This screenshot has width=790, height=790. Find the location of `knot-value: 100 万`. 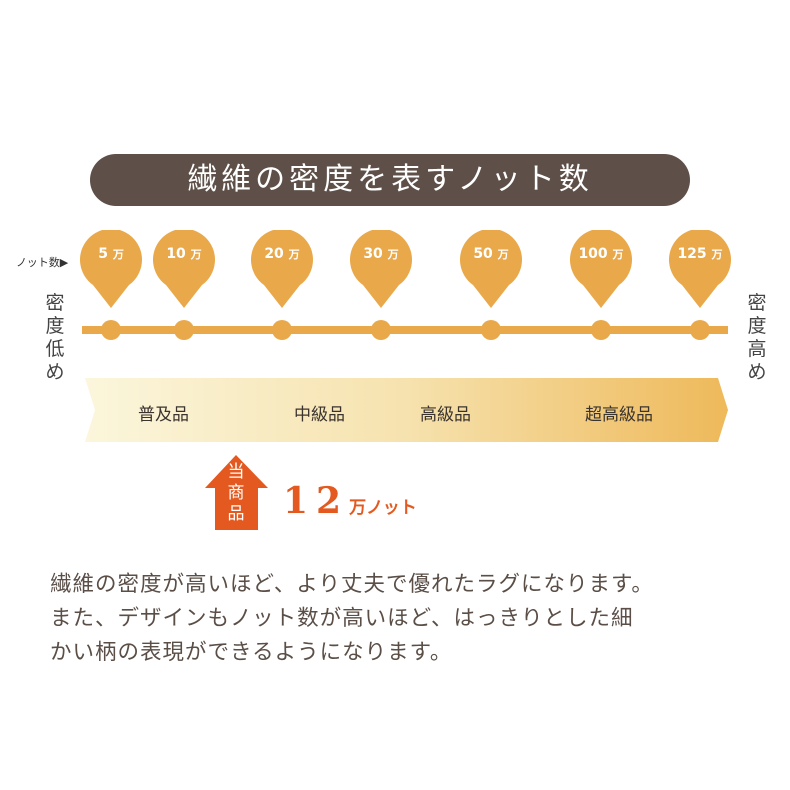

knot-value: 100 万 is located at coordinates (601, 254).